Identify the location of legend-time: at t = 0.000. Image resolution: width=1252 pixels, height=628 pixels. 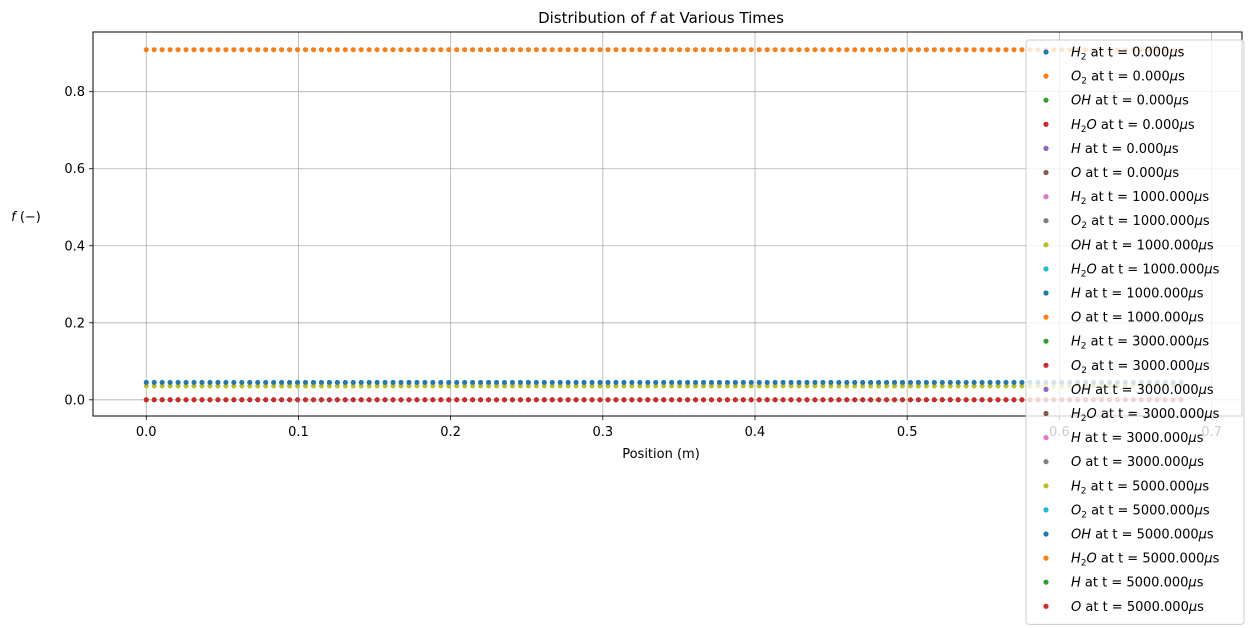
(1132, 101).